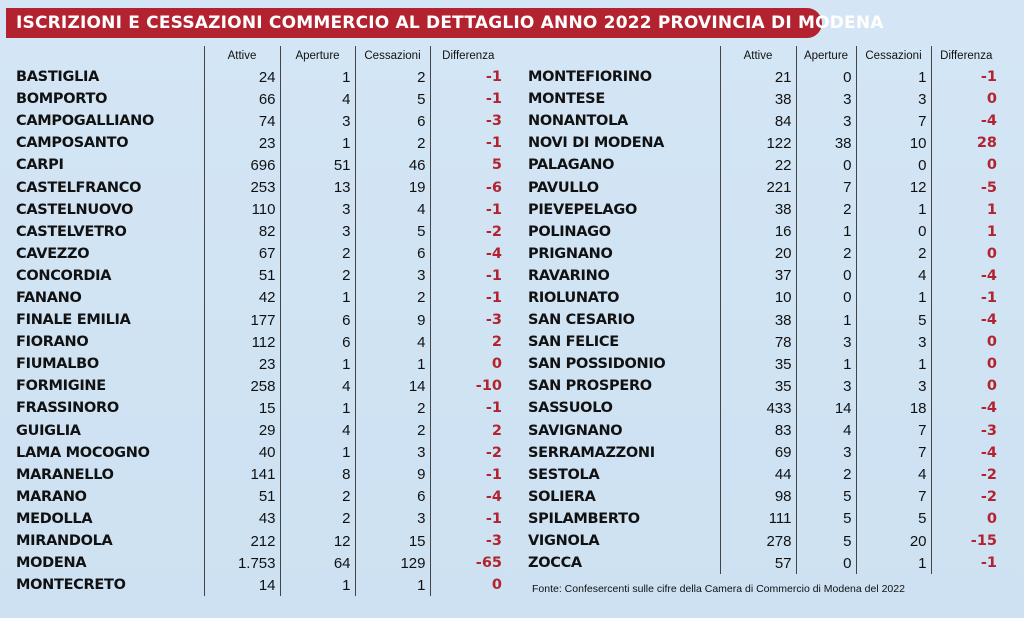 This screenshot has width=1024, height=618. What do you see at coordinates (825, 320) in the screenshot?
I see `aperture-value: 1` at bounding box center [825, 320].